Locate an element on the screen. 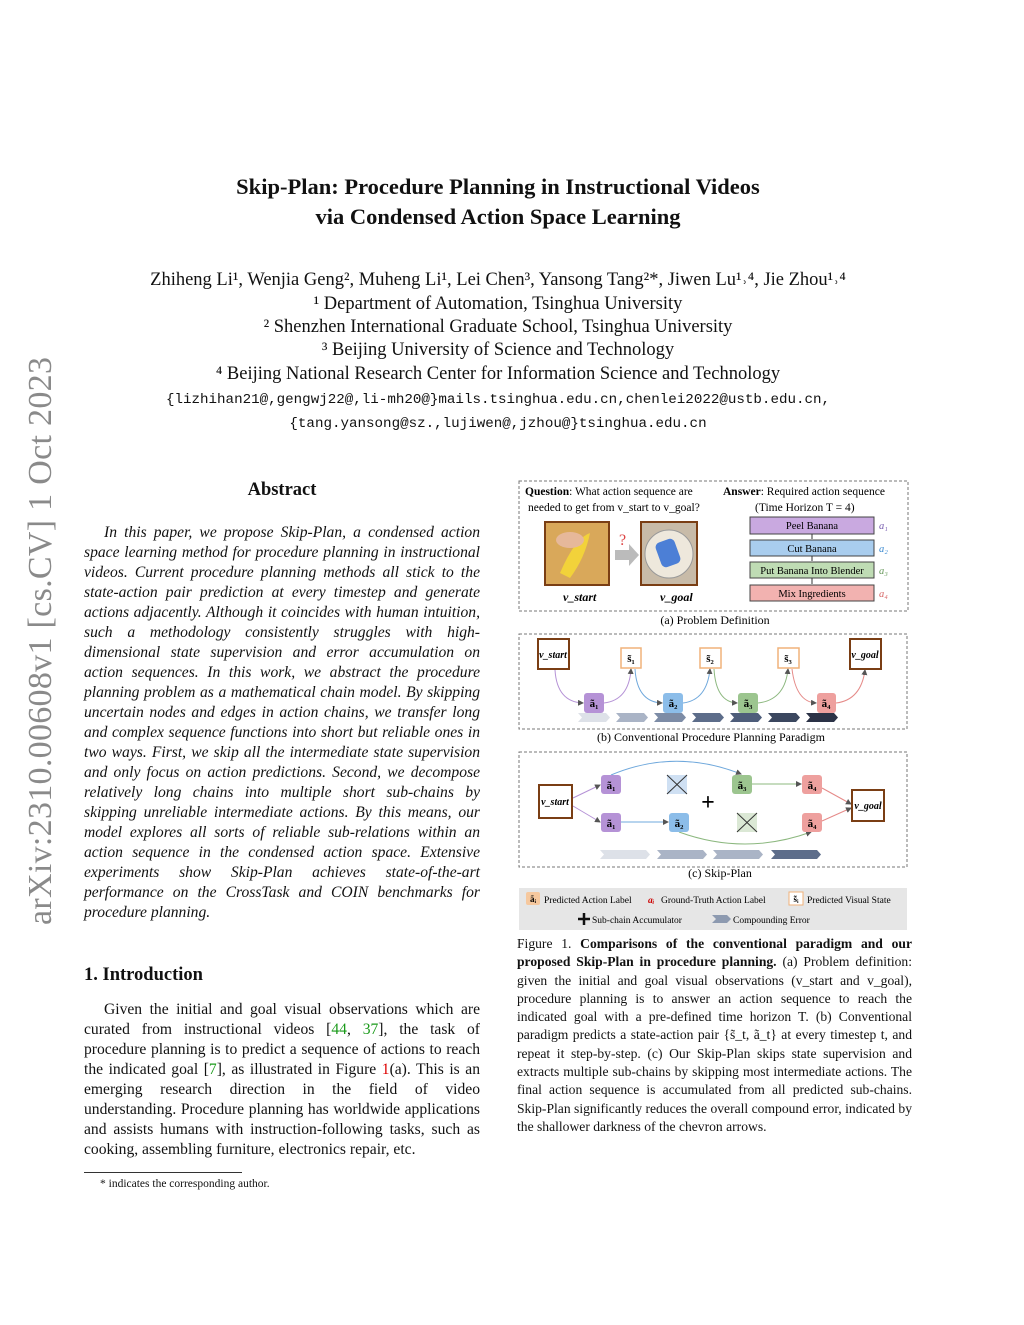 Image resolution: width=1024 pixels, height=1325 pixels. question-line-1: Question: What action sequence are is located at coordinates (609, 492).